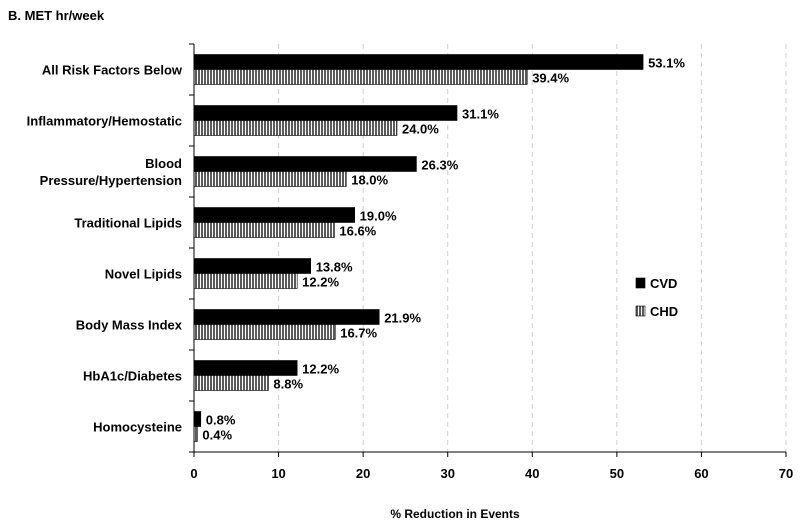 Image resolution: width=800 pixels, height=528 pixels. Describe the element at coordinates (640, 283) in the screenshot. I see `legend-swatch-cvd` at that location.